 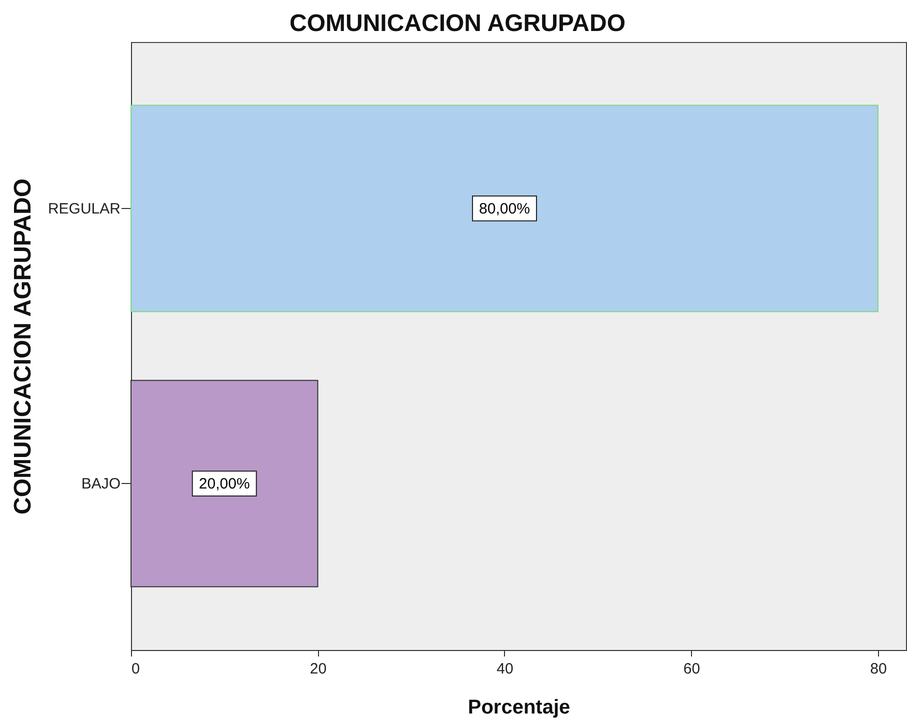 What do you see at coordinates (691, 669) in the screenshot?
I see `x-tick-label: 60` at bounding box center [691, 669].